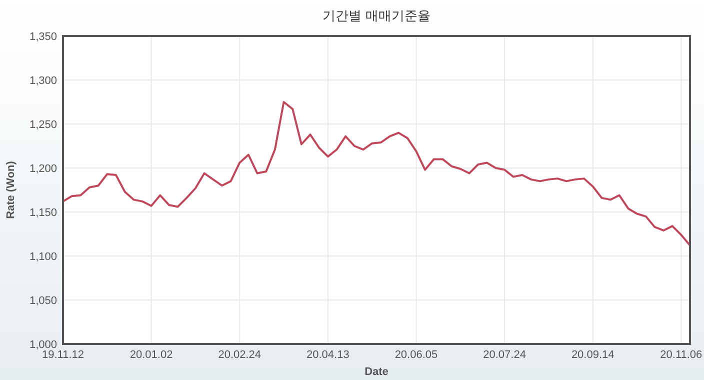  I want to click on x-tick-label: 20.01.02, so click(151, 355).